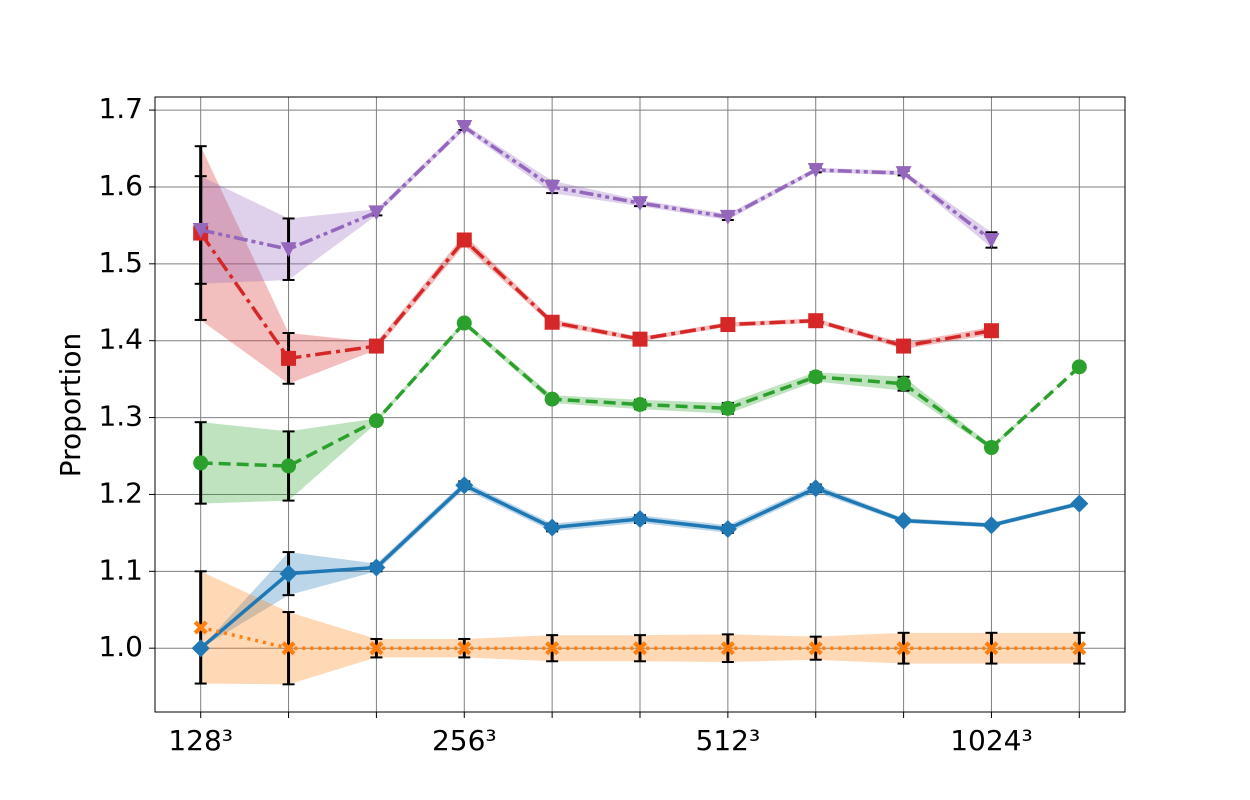 The width and height of the screenshot is (1250, 800). I want to click on y-tick-label: 1.1, so click(120, 569).